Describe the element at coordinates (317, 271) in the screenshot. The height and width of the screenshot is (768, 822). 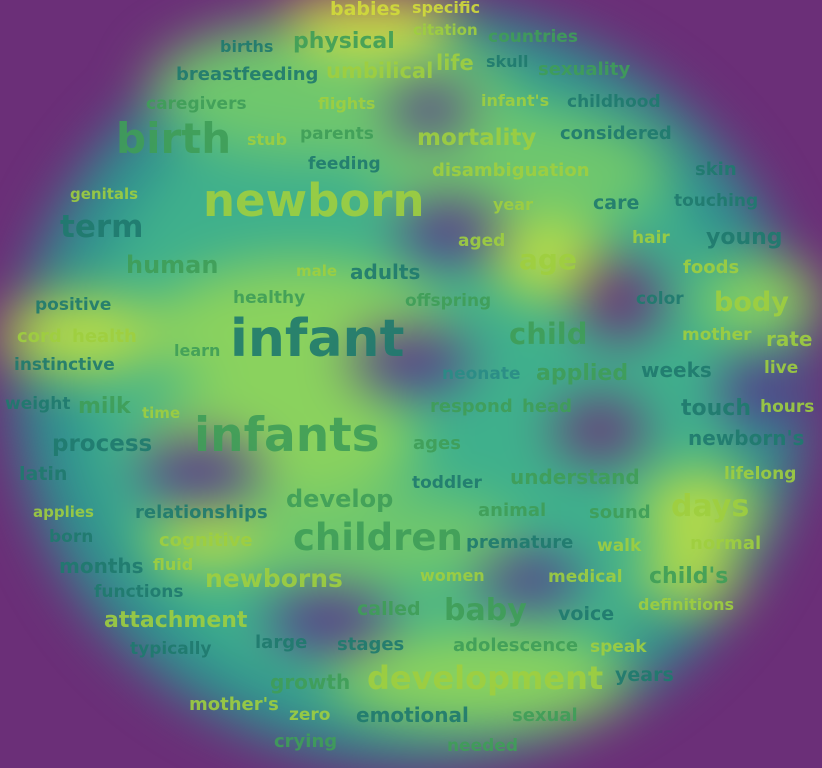
I see `word-male: male` at that location.